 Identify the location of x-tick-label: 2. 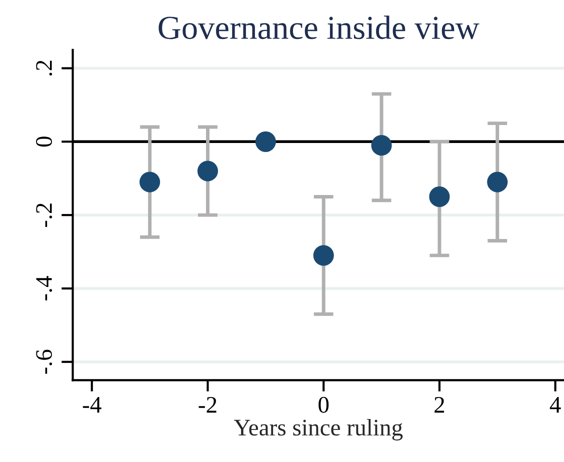
(439, 404).